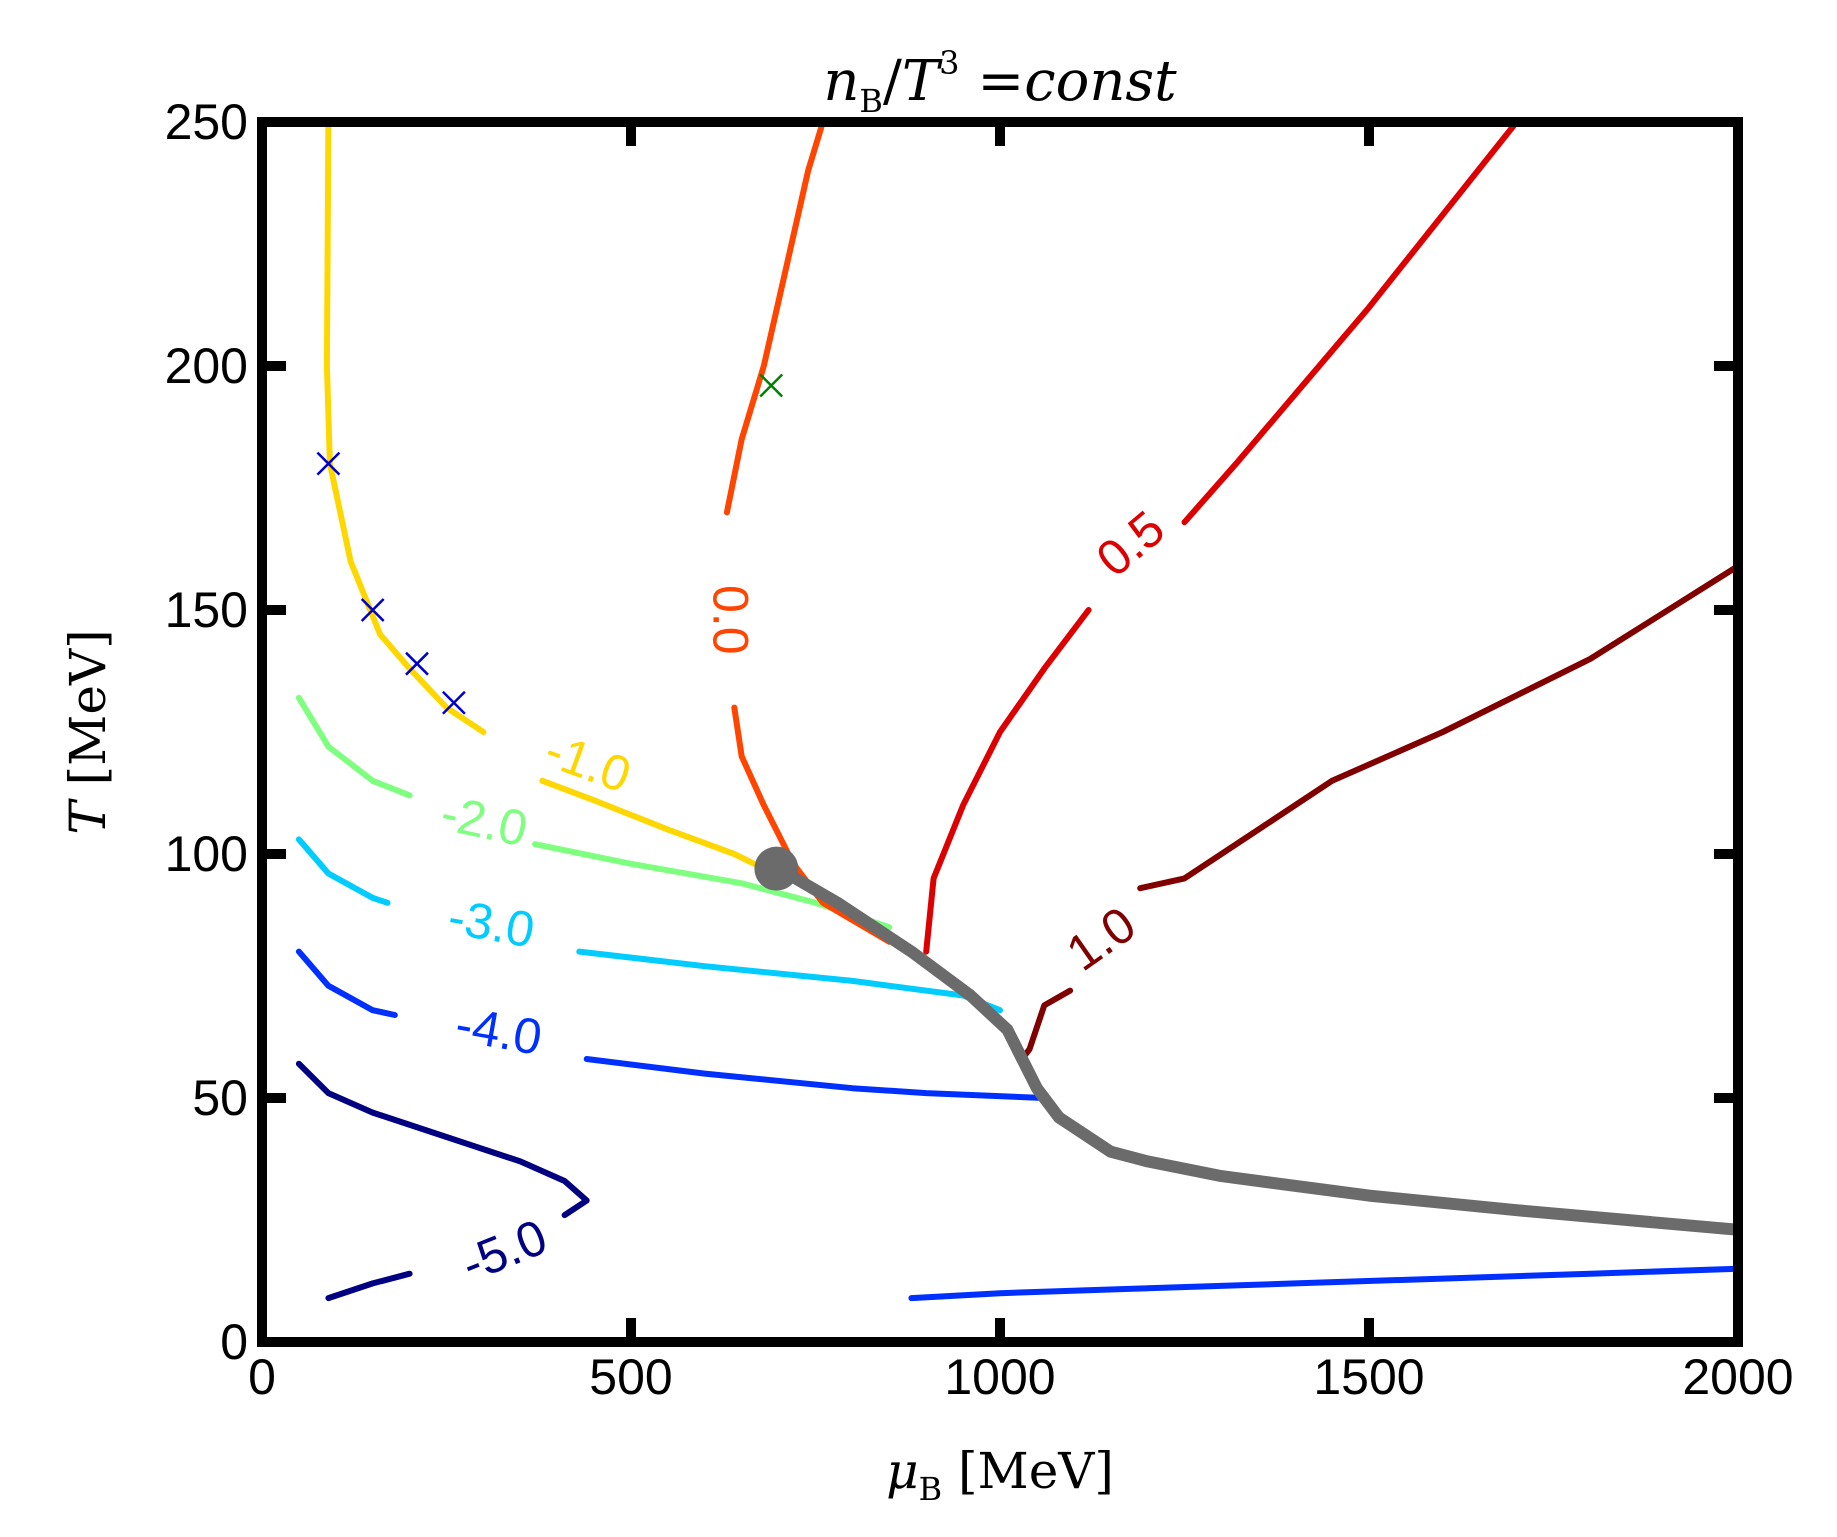  What do you see at coordinates (1368, 1377) in the screenshot?
I see `x-tick-label-1500: 1500` at bounding box center [1368, 1377].